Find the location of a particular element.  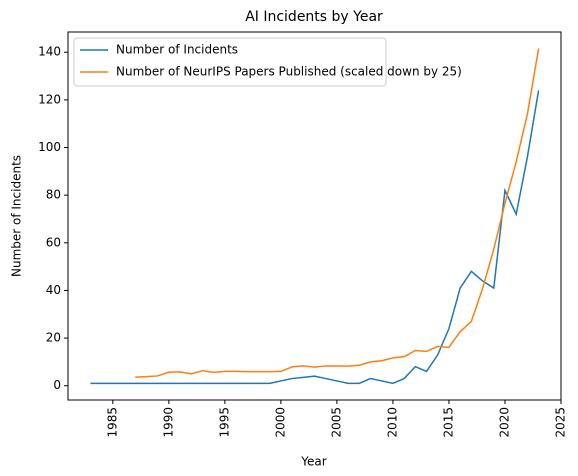

legend-label: Number of Incidents is located at coordinates (177, 50).